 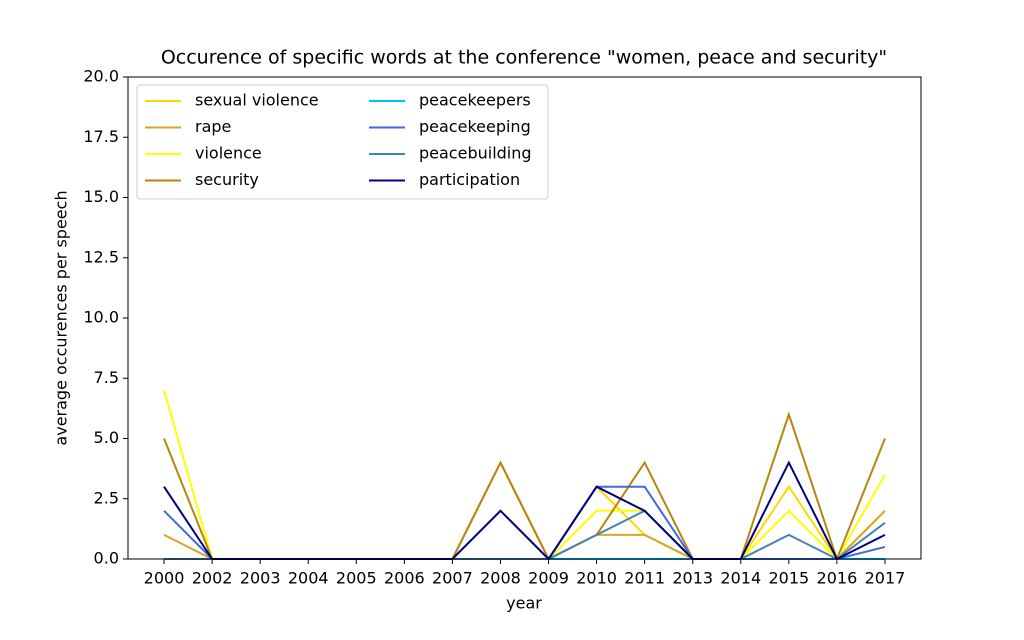 I want to click on y-tick-label: 0.0, so click(x=106, y=558).